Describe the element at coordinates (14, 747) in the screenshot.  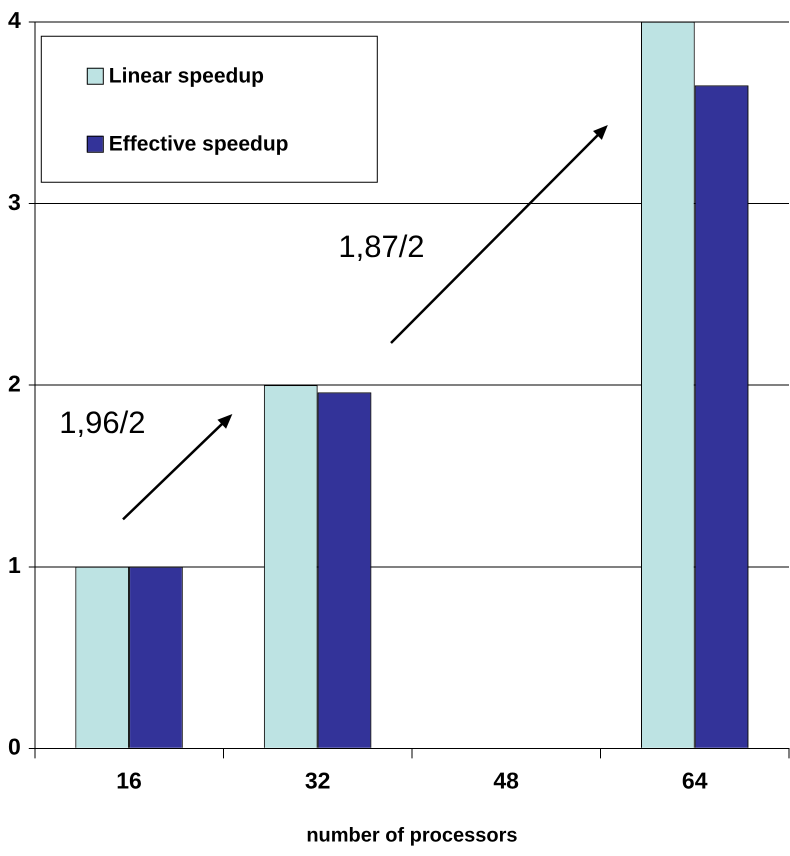
I see `y-tick-label: 0` at that location.